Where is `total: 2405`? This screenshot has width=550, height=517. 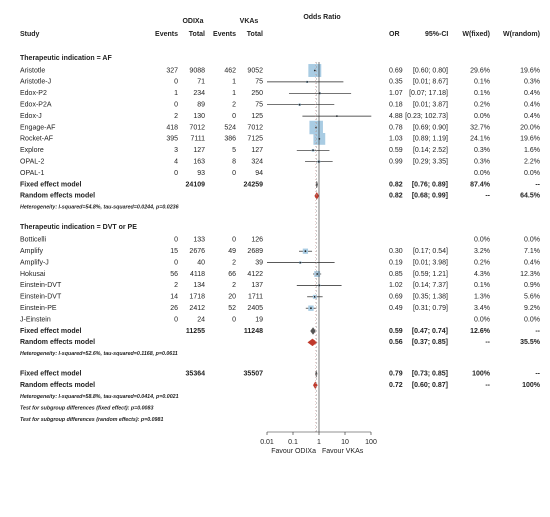 total: 2405 is located at coordinates (255, 308).